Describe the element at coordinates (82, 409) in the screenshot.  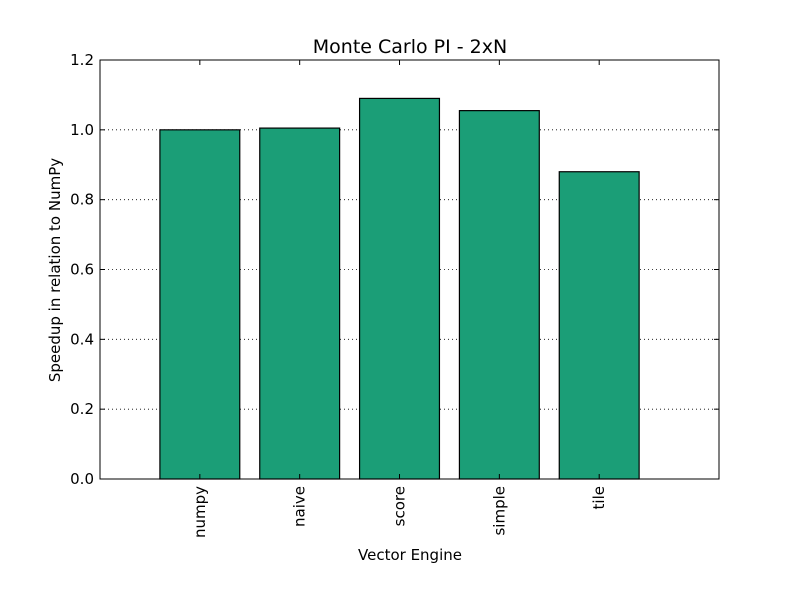
I see `y-tick-label: 0.2` at that location.